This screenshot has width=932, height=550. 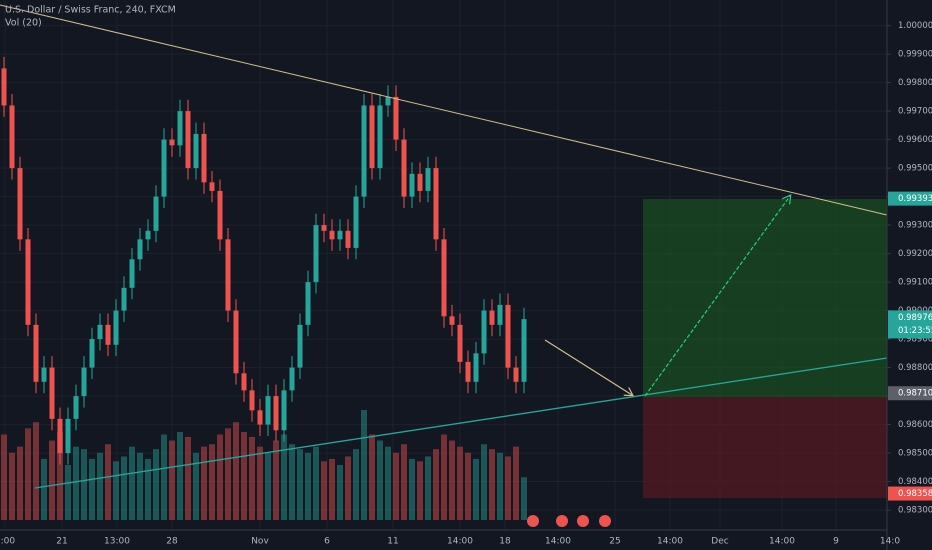 What do you see at coordinates (915, 112) in the screenshot?
I see `y-tick-label: 0.99700` at bounding box center [915, 112].